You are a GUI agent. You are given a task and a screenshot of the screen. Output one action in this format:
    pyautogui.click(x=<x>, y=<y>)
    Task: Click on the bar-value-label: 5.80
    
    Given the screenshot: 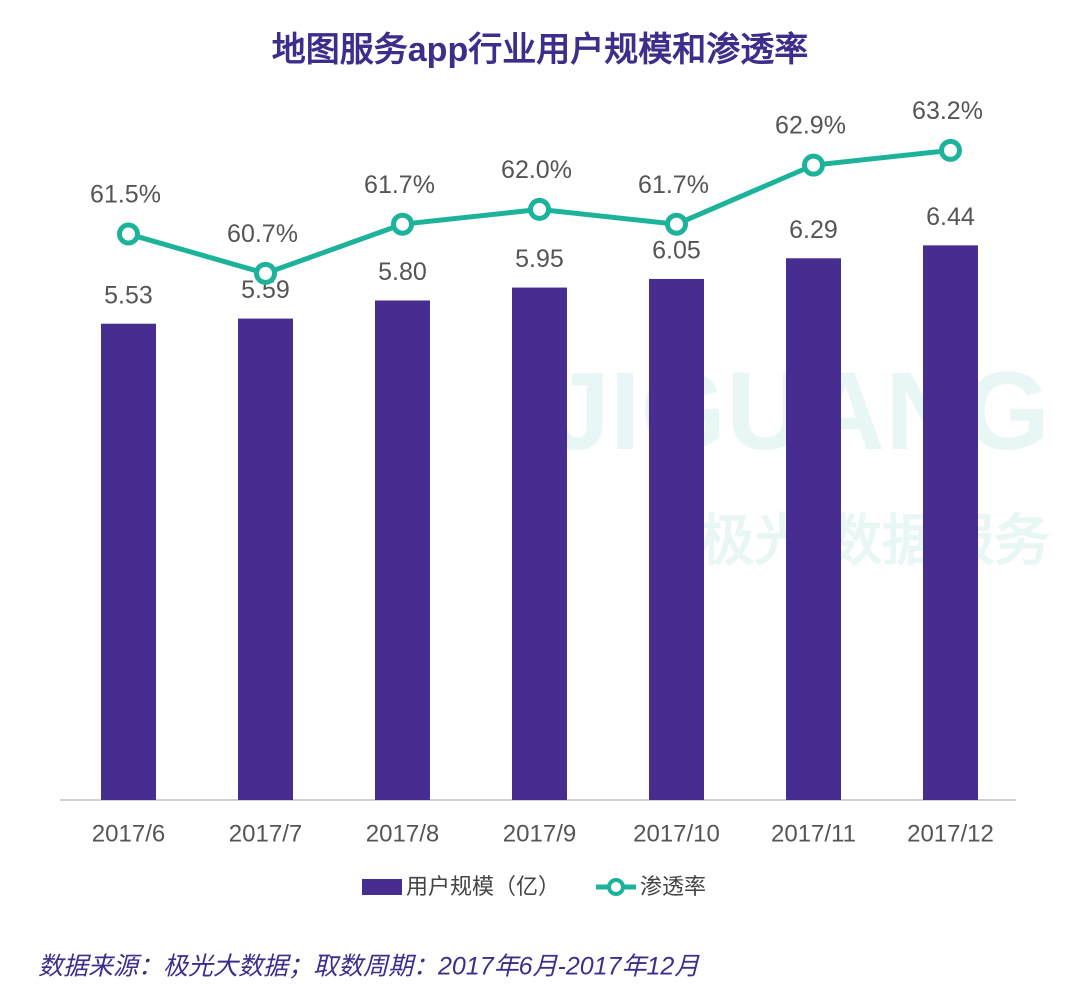 What is the action you would take?
    pyautogui.click(x=402, y=272)
    